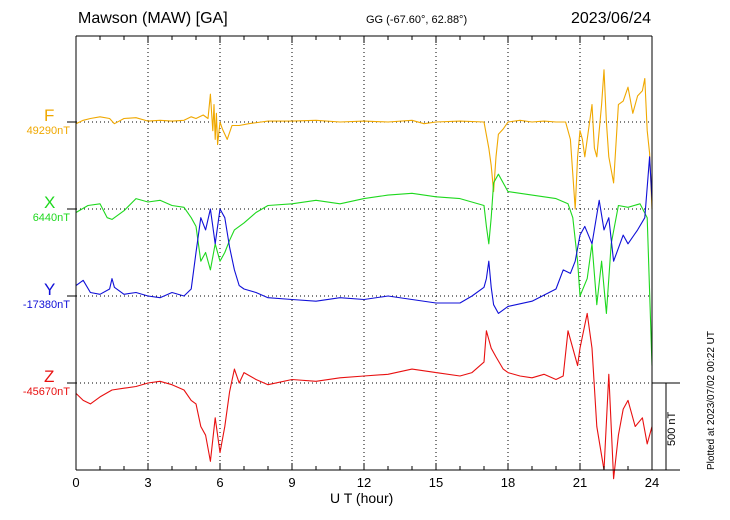  I want to click on x-tick-label: 3, so click(147, 482).